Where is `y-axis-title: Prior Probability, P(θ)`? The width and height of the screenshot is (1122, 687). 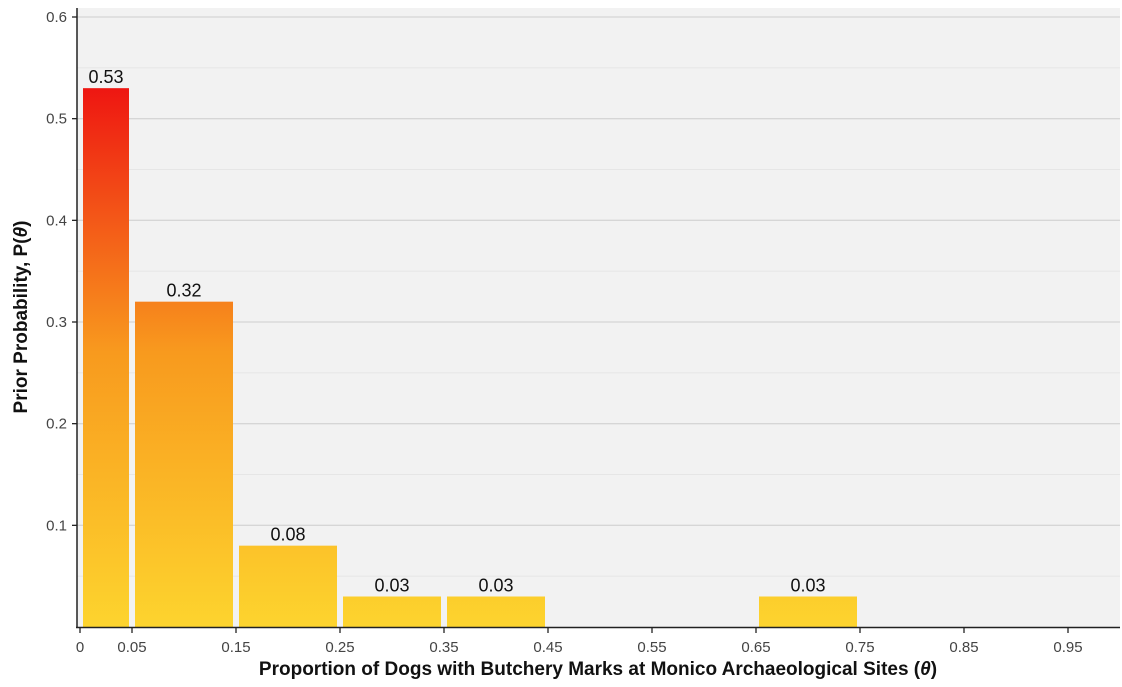
y-axis-title: Prior Probability, P(θ) is located at coordinates (21, 317).